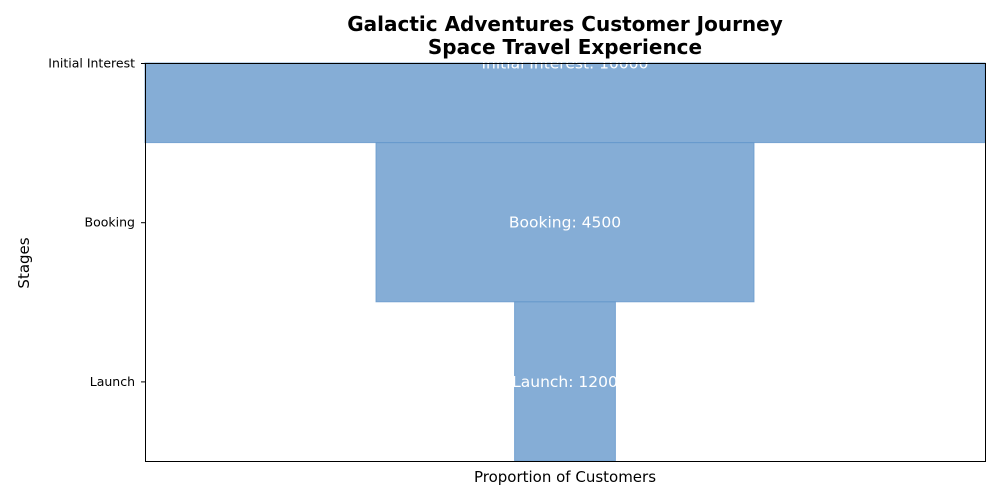 Image resolution: width=1000 pixels, height=500 pixels. Describe the element at coordinates (565, 103) in the screenshot. I see `funnel-bar-initial-interest` at that location.